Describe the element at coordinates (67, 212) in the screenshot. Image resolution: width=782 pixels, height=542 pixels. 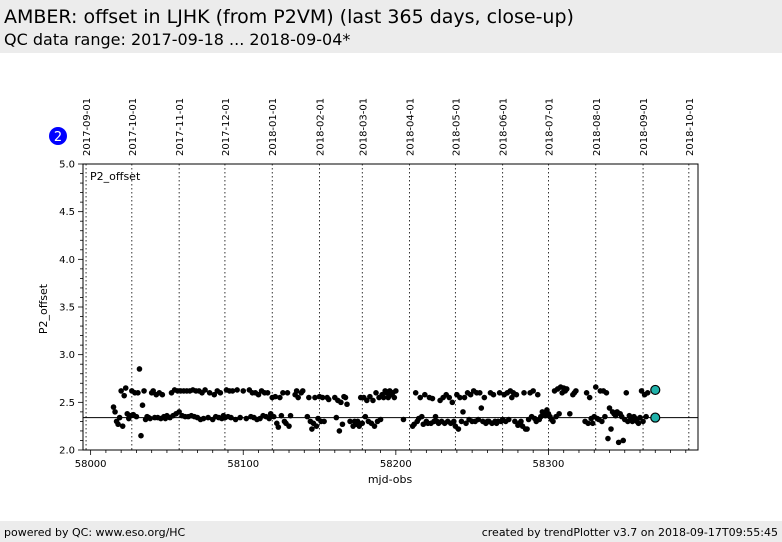
I see `y-tick-label: 4.5` at that location.